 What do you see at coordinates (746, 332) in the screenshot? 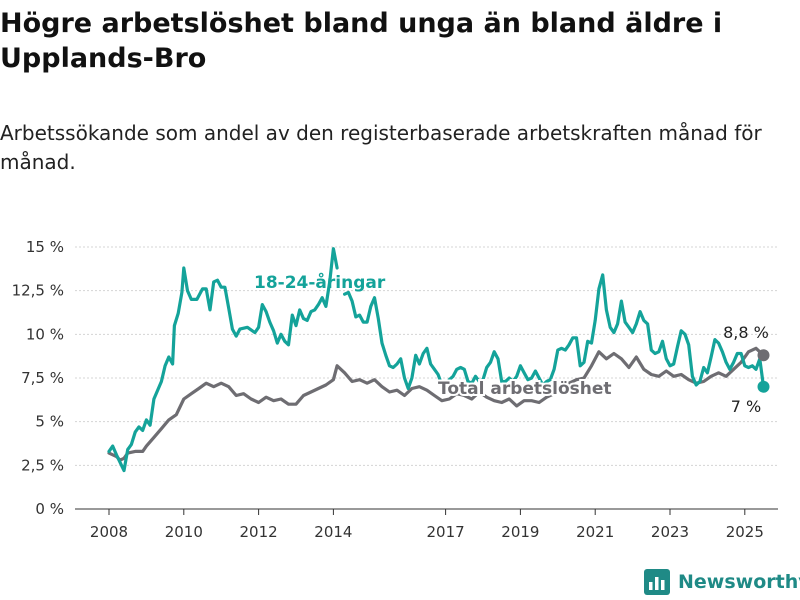
I see `total-end-value: 8,8 %` at bounding box center [746, 332].